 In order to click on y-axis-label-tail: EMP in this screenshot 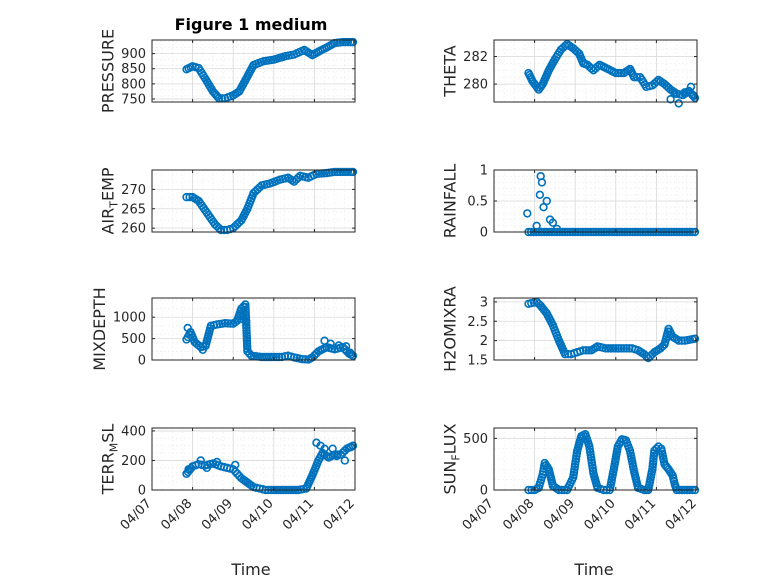, I will do `click(107, 184)`.